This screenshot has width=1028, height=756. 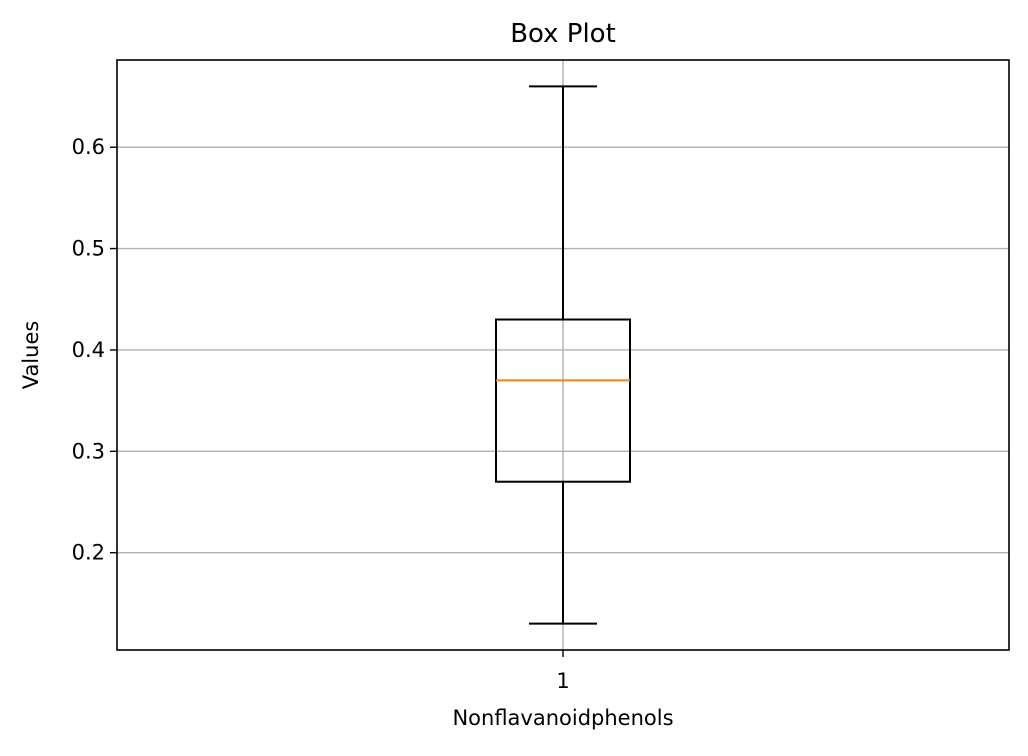 What do you see at coordinates (88, 147) in the screenshot?
I see `y-tick-label: 0.6` at bounding box center [88, 147].